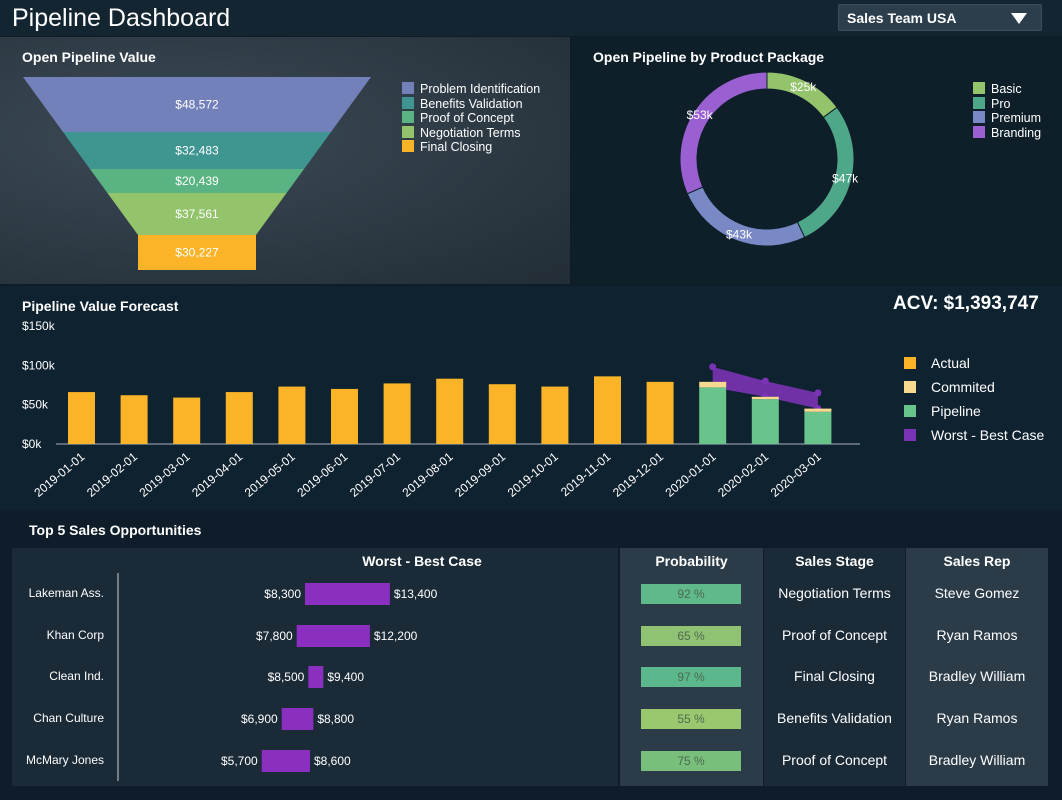 The height and width of the screenshot is (800, 1062). Describe the element at coordinates (59, 474) in the screenshot. I see `x-tick-label: 2019-01-01` at that location.